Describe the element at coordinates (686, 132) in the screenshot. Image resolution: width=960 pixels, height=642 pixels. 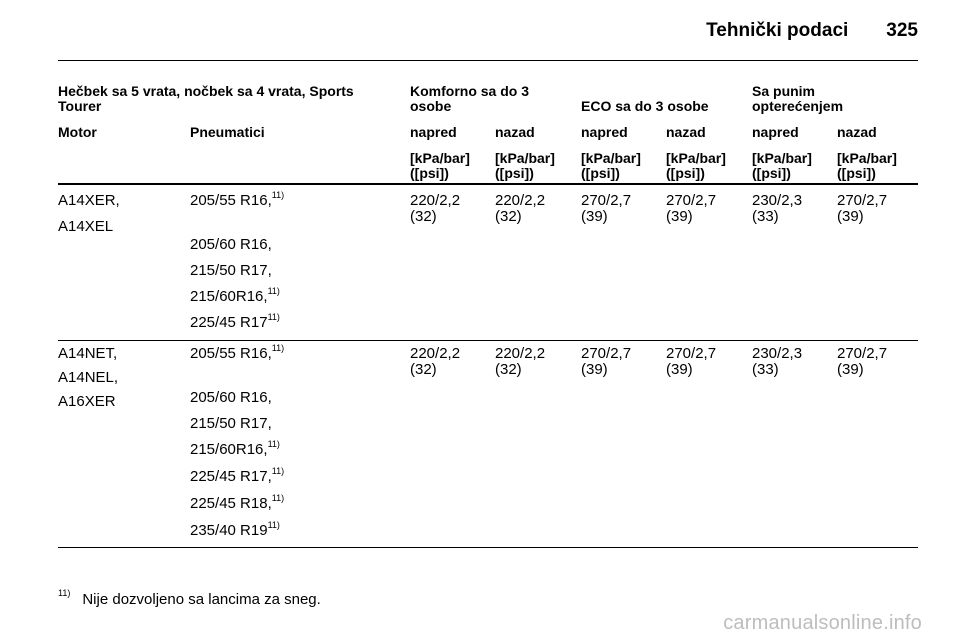
I see `eco-rear-header: nazad` at that location.